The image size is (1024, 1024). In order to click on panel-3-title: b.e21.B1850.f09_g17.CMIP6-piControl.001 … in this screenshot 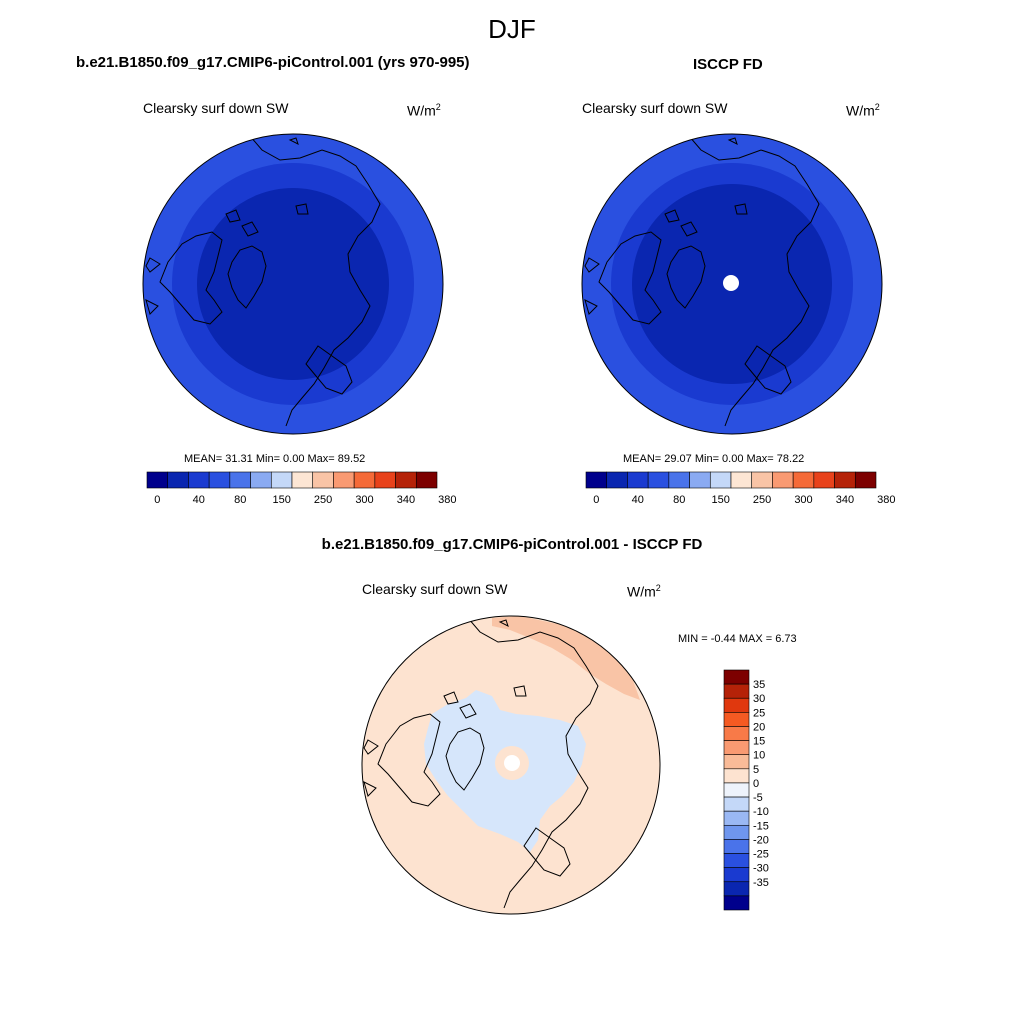, I will do `click(512, 544)`.